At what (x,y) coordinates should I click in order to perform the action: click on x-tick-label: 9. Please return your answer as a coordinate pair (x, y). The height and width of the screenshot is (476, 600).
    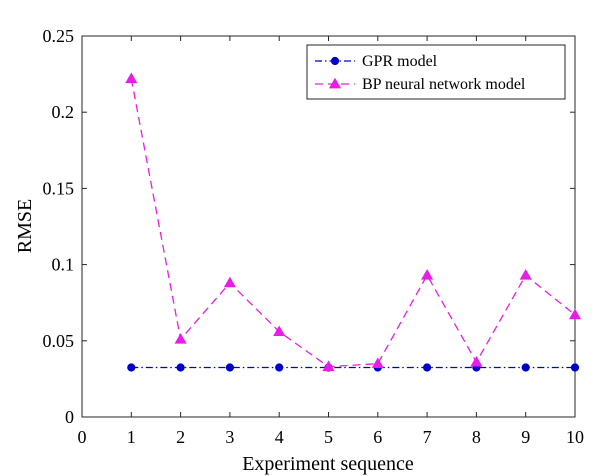
    Looking at the image, I should click on (525, 437).